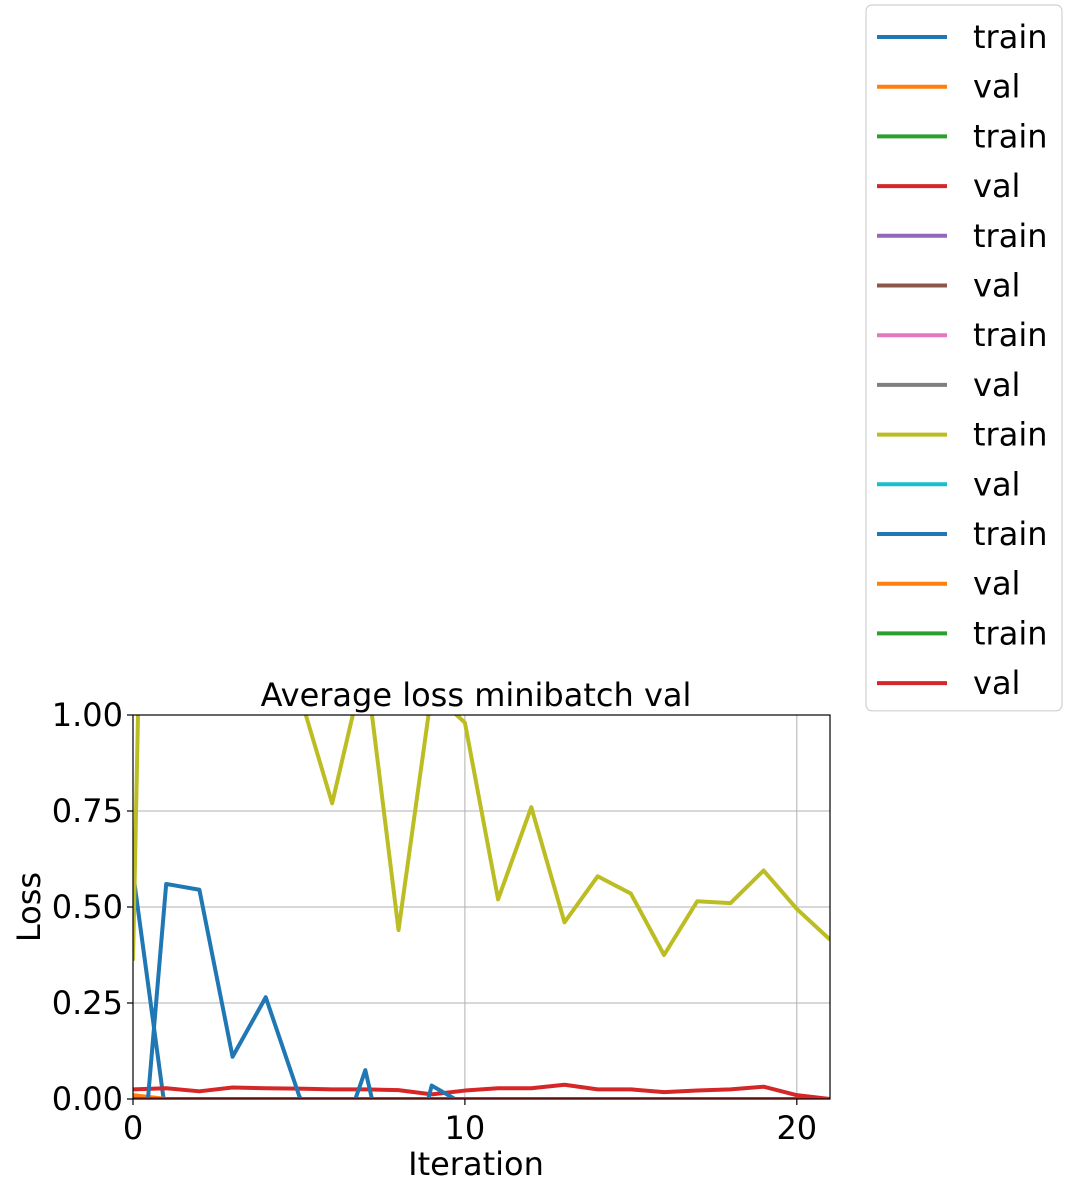 The image size is (1072, 1191). What do you see at coordinates (87, 907) in the screenshot?
I see `y-tick-label: 0.50` at bounding box center [87, 907].